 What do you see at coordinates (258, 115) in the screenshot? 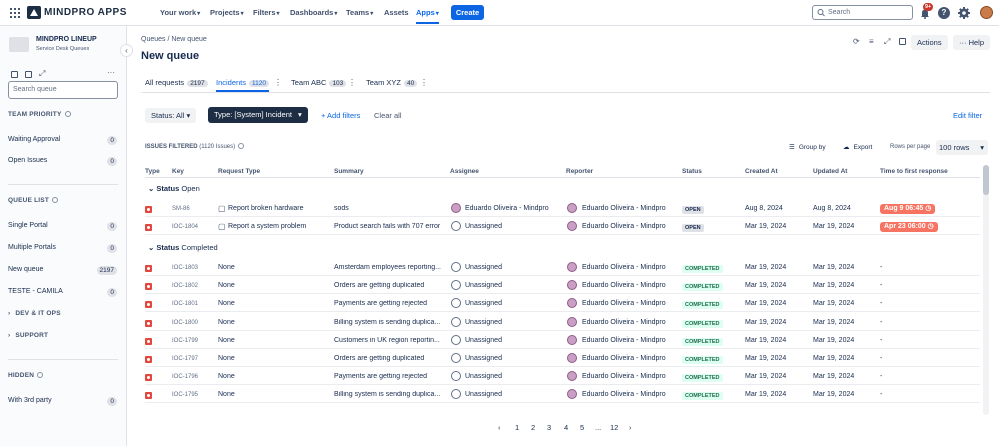
I see `type-filter-button: Type: [System] Incident ▾` at bounding box center [258, 115].